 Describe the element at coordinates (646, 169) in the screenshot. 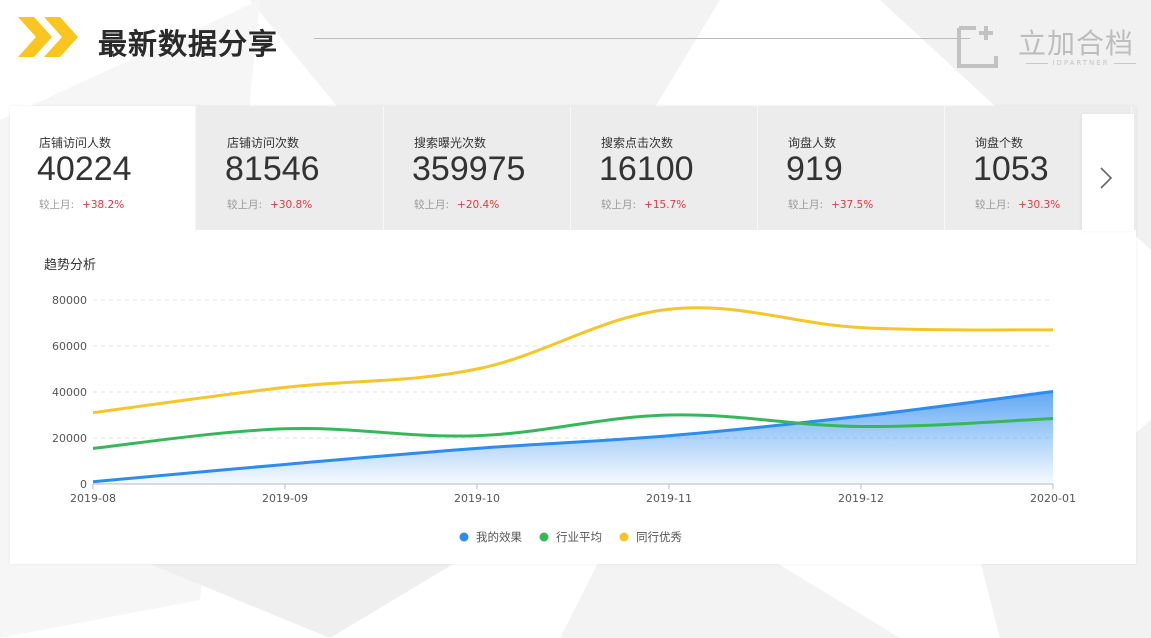

I see `tab-value: 16100` at that location.